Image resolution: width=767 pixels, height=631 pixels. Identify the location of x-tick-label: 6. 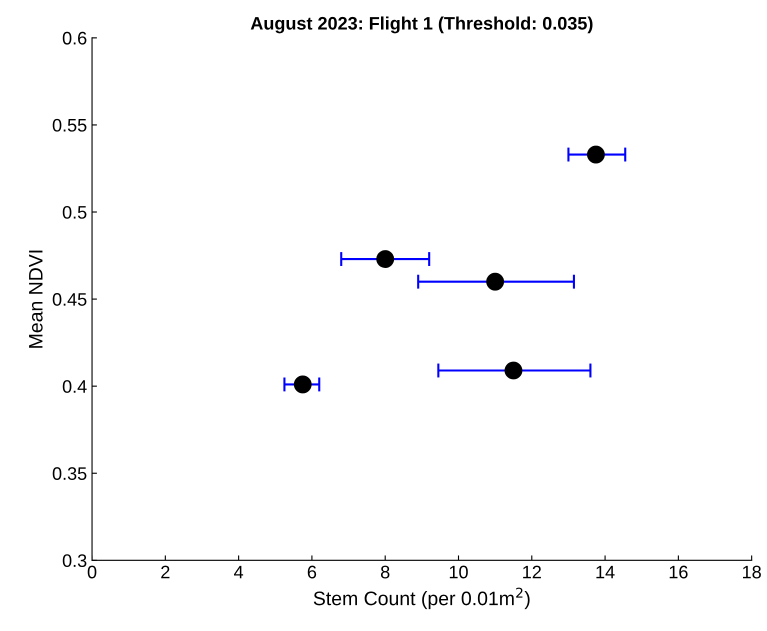
(312, 572).